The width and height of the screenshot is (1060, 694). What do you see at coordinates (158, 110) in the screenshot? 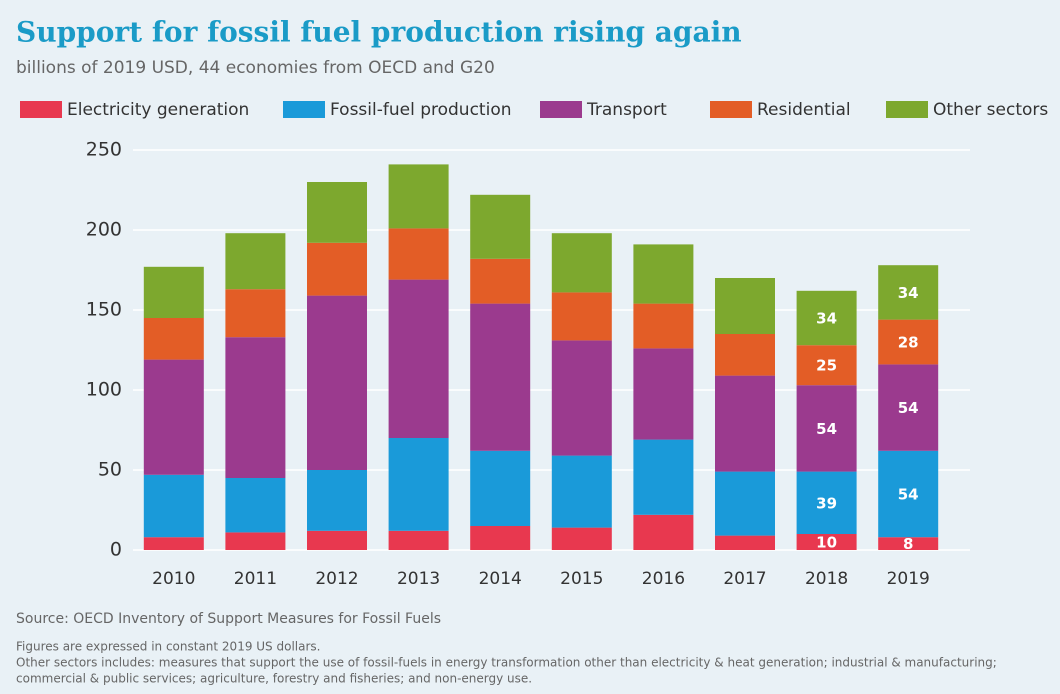
I see `legend-label: Electricity generation` at bounding box center [158, 110].